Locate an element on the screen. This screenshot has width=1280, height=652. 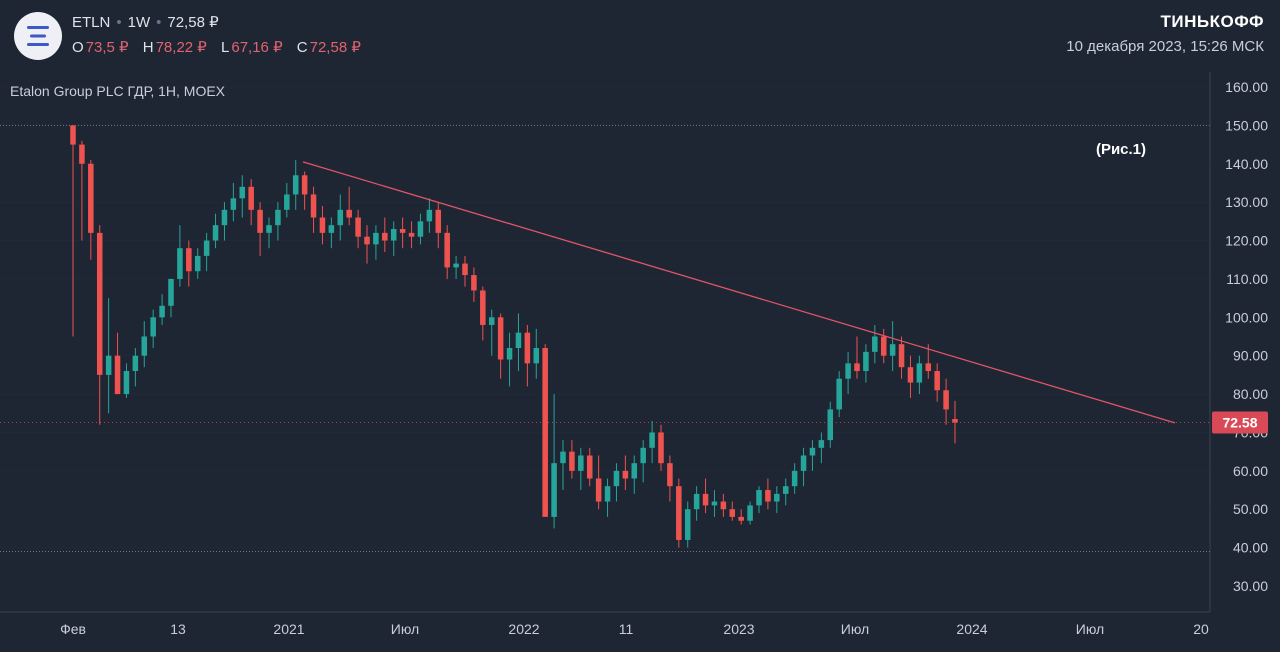
y-tick-label: 150.00 is located at coordinates (1246, 125).